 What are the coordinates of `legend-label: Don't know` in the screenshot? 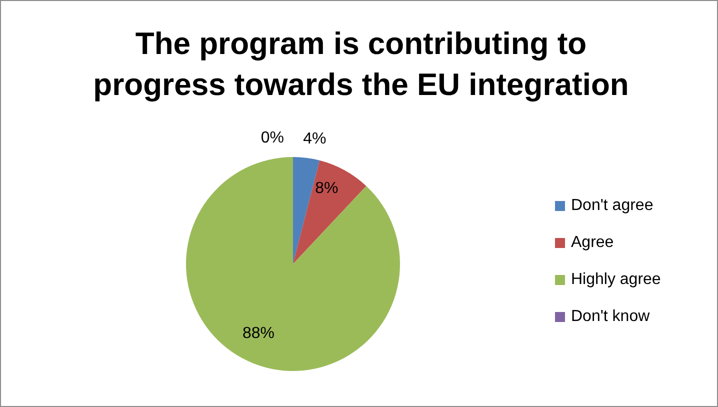 It's located at (610, 317).